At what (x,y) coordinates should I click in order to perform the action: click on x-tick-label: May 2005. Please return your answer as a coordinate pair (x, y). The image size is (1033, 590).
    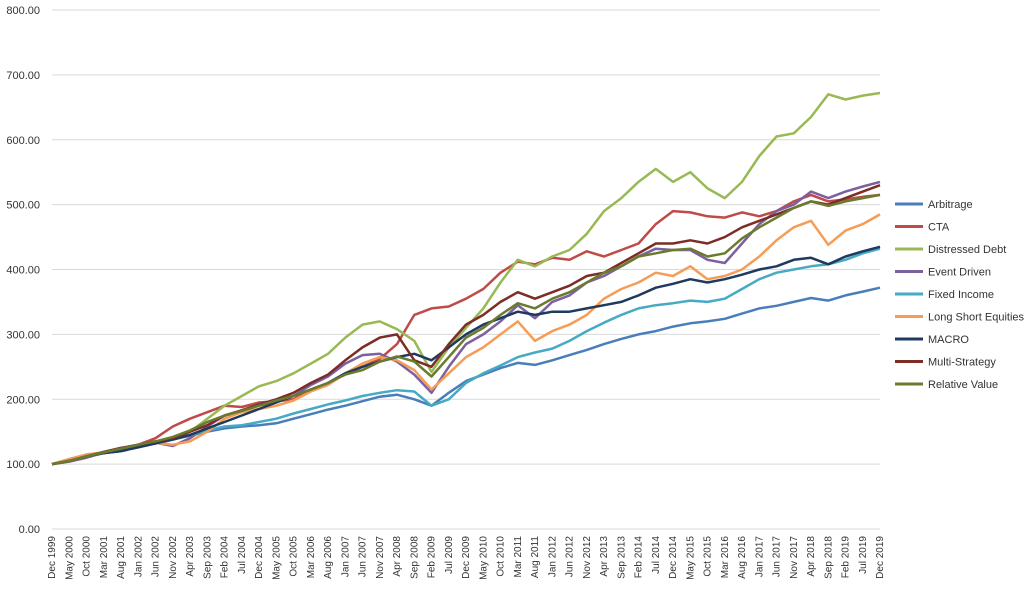
    Looking at the image, I should click on (276, 558).